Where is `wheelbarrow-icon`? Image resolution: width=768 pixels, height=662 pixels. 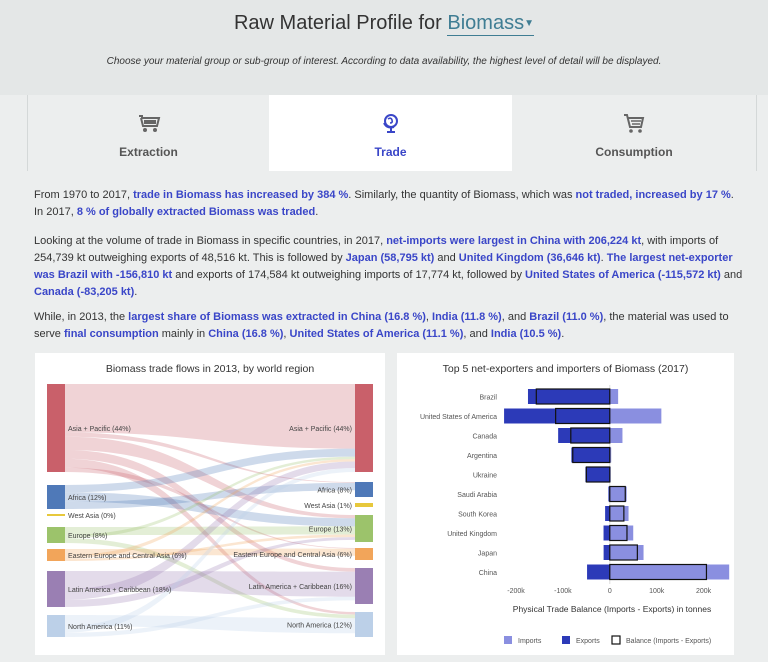 wheelbarrow-icon is located at coordinates (148, 123).